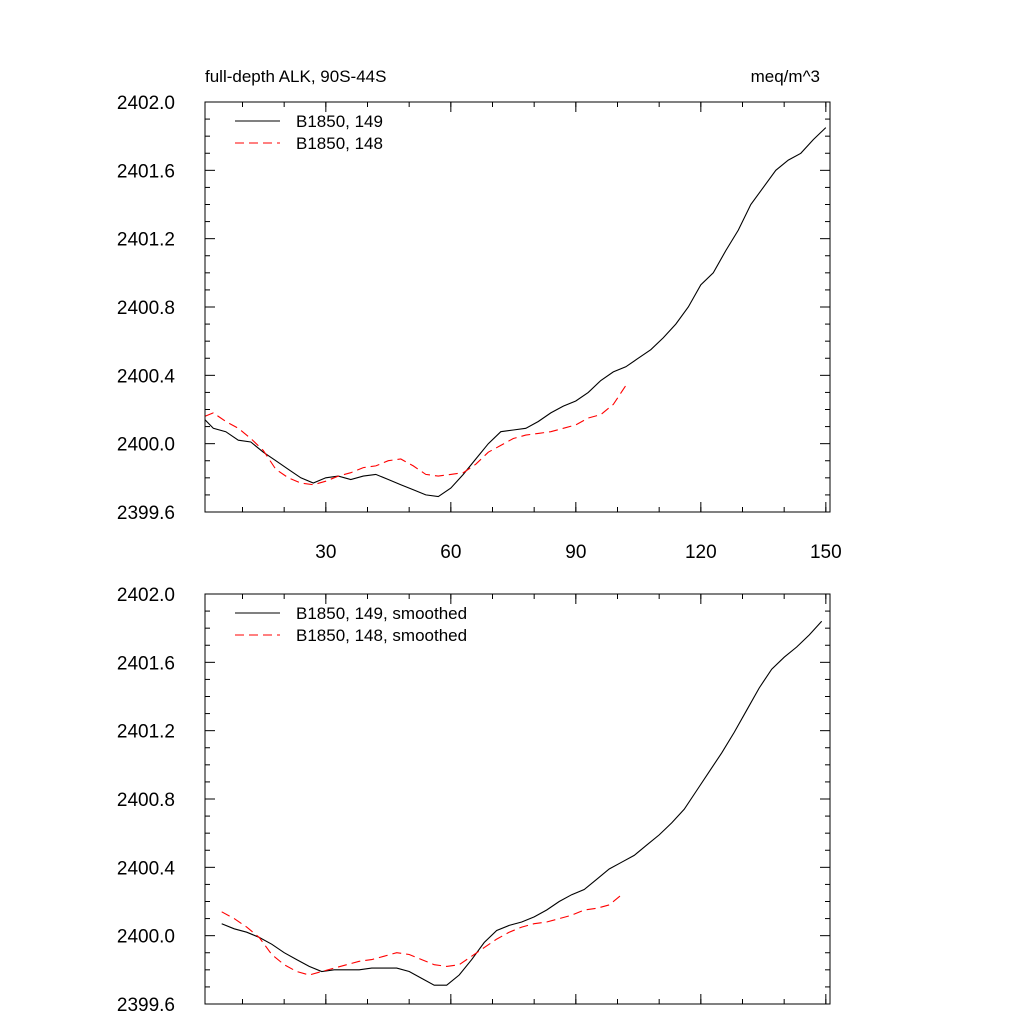 The image size is (1024, 1024). Describe the element at coordinates (575, 552) in the screenshot. I see `x-tick-label: 90` at that location.